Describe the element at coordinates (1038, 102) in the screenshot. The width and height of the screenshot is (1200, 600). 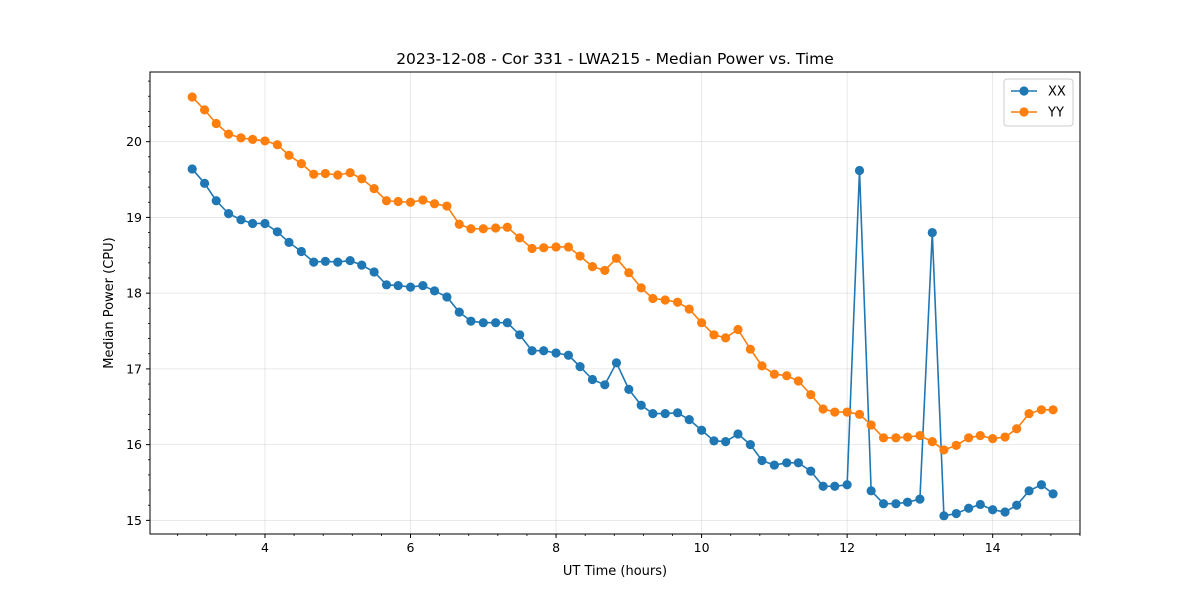
I see `legend: XX YY` at that location.